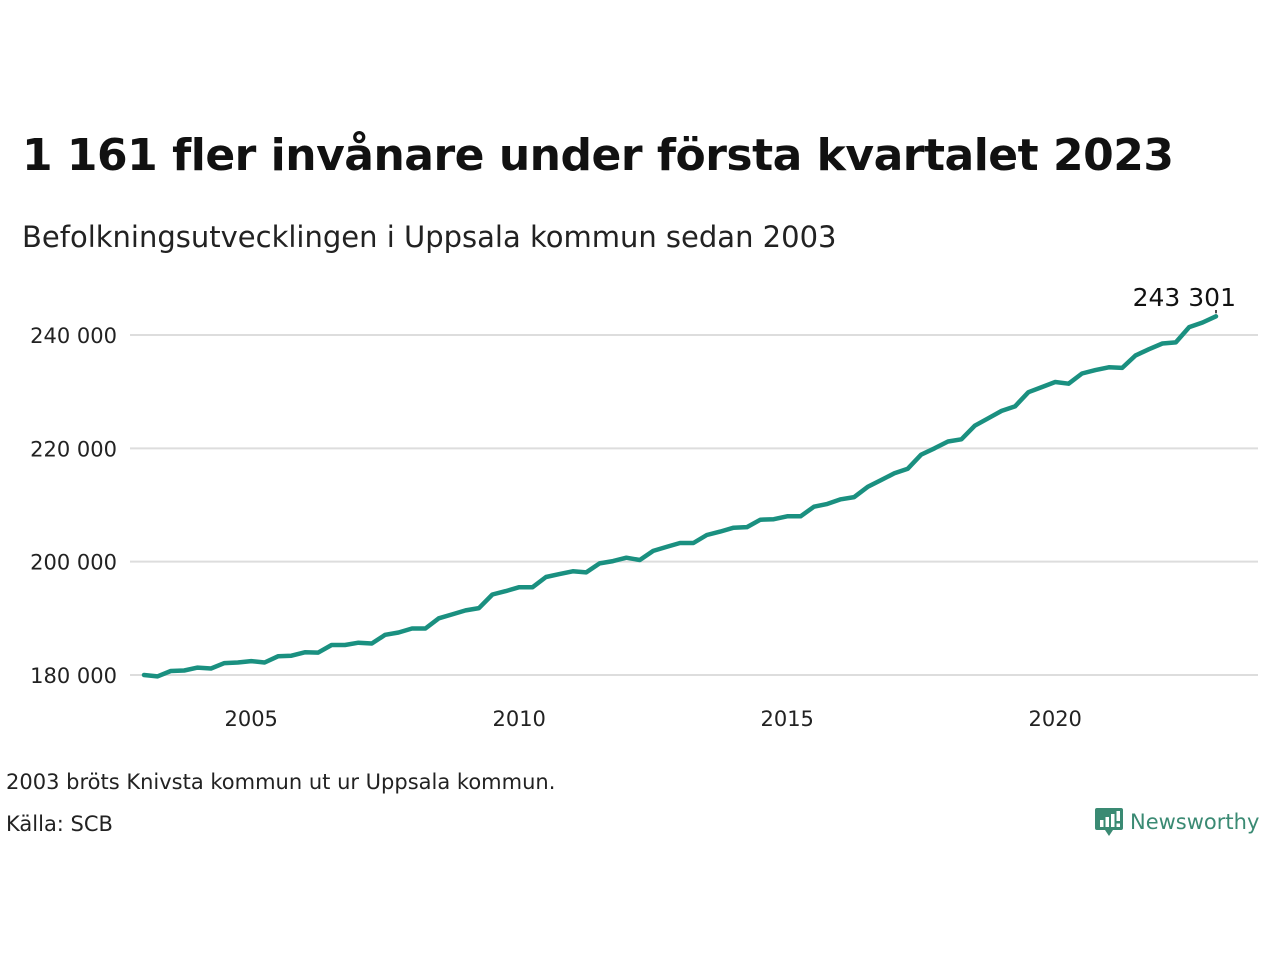 Image resolution: width=1280 pixels, height=960 pixels. I want to click on end-value-label: 243 301, so click(1184, 297).